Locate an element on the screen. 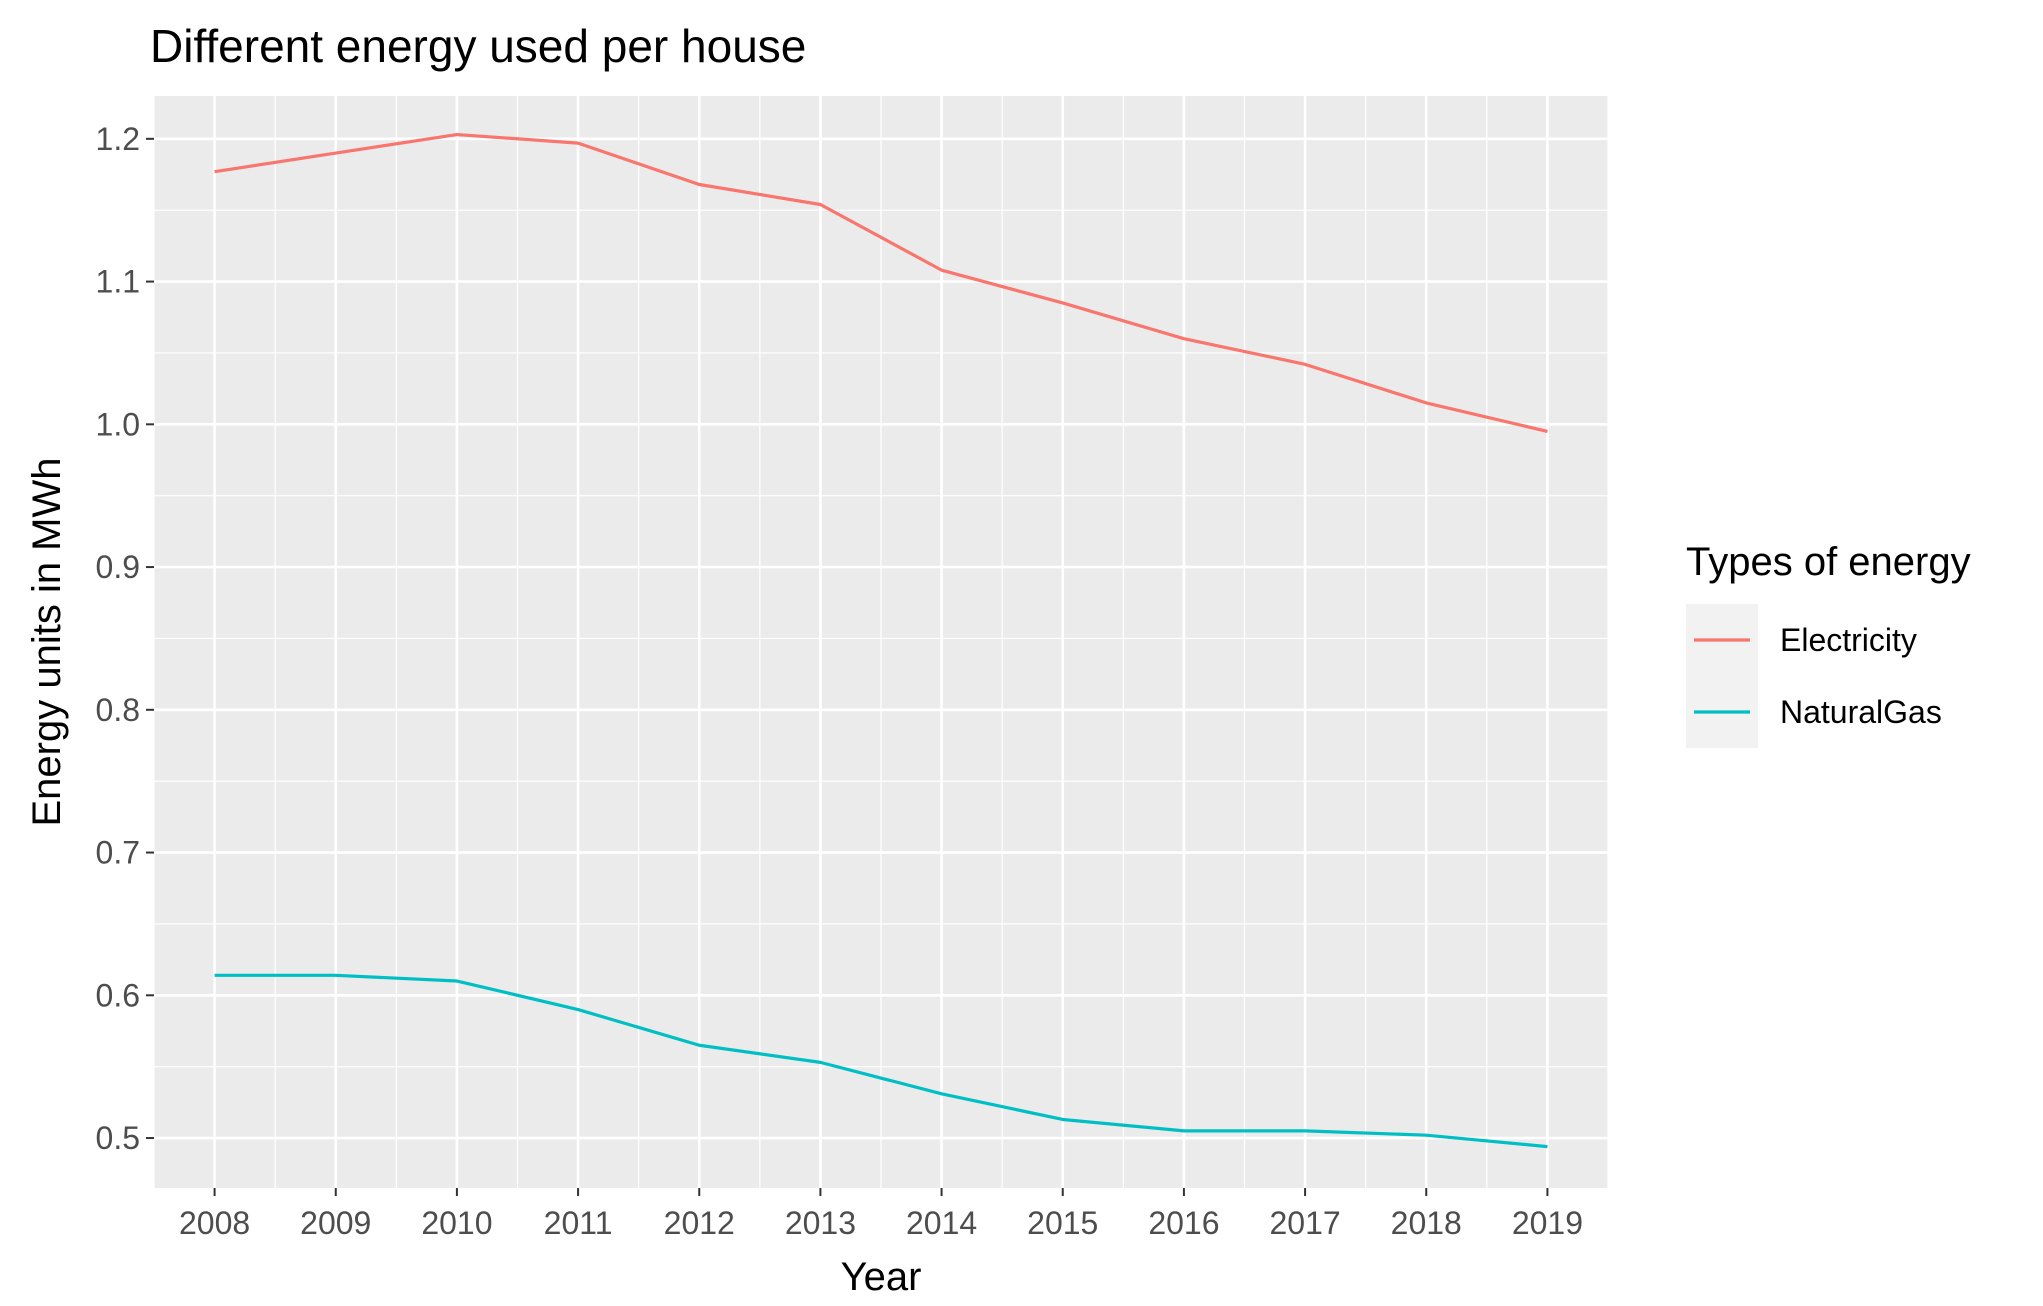 This screenshot has height=1306, width=2043. x-tick-label: 2013 is located at coordinates (820, 1223).